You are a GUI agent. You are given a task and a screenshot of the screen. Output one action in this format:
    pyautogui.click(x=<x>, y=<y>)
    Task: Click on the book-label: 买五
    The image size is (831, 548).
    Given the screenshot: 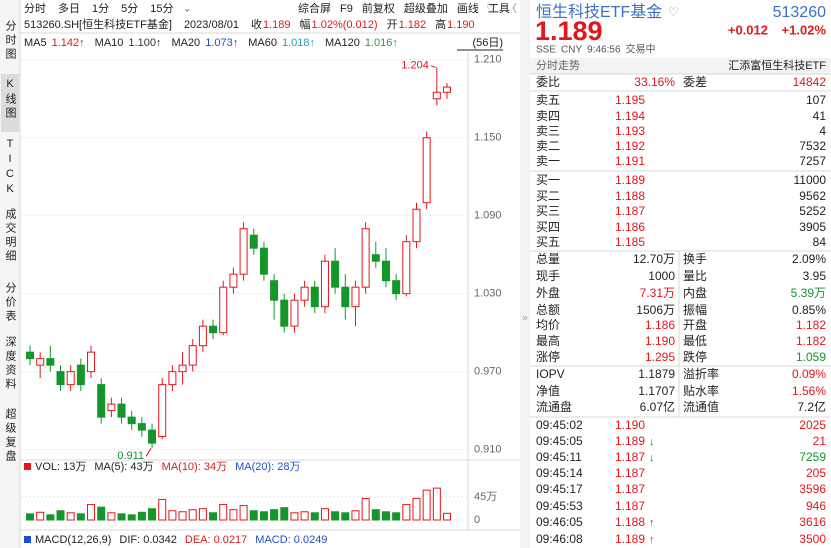 What is the action you would take?
    pyautogui.click(x=548, y=242)
    